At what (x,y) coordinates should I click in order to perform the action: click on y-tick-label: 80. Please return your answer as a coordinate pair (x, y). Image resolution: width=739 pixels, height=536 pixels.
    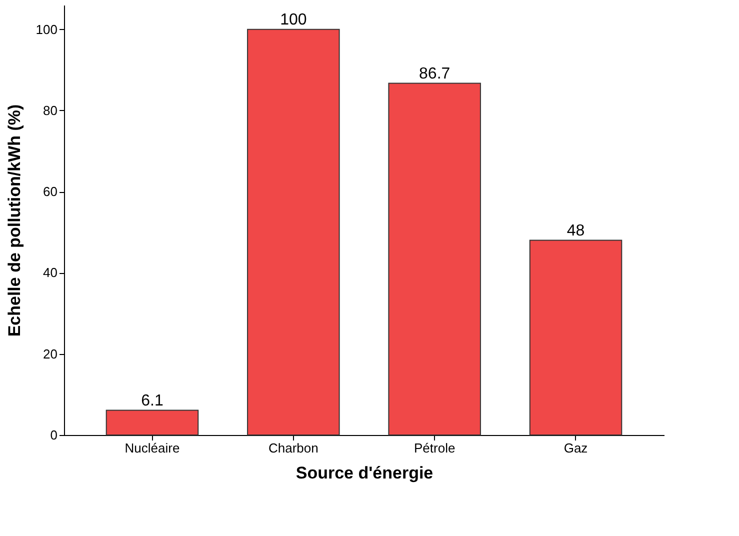
    Looking at the image, I should click on (50, 110).